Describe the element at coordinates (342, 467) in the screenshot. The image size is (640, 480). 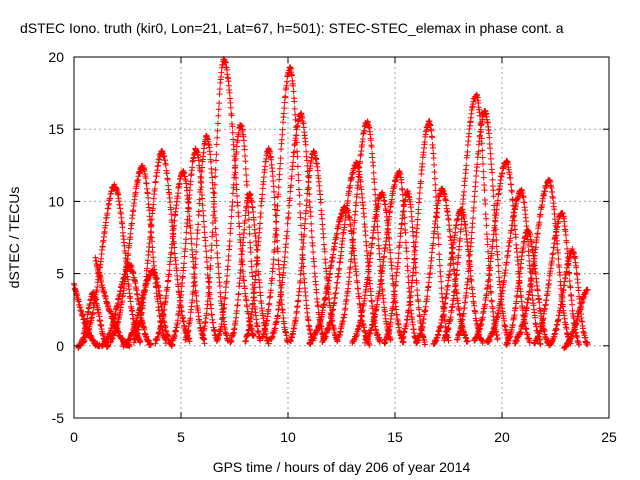
I see `x-axis-label: GPS time / hours of day 206 of year 2014` at that location.